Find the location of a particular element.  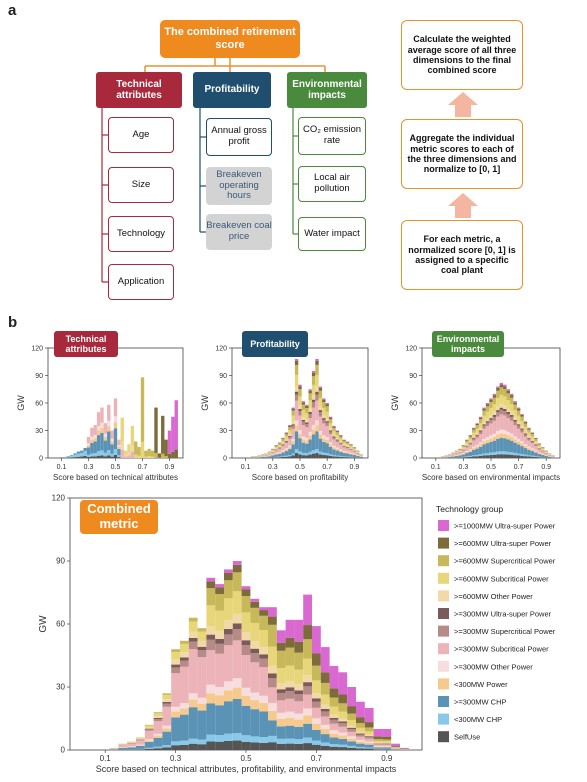

legend-entry: >=300MW Supercritical Power is located at coordinates (505, 631).